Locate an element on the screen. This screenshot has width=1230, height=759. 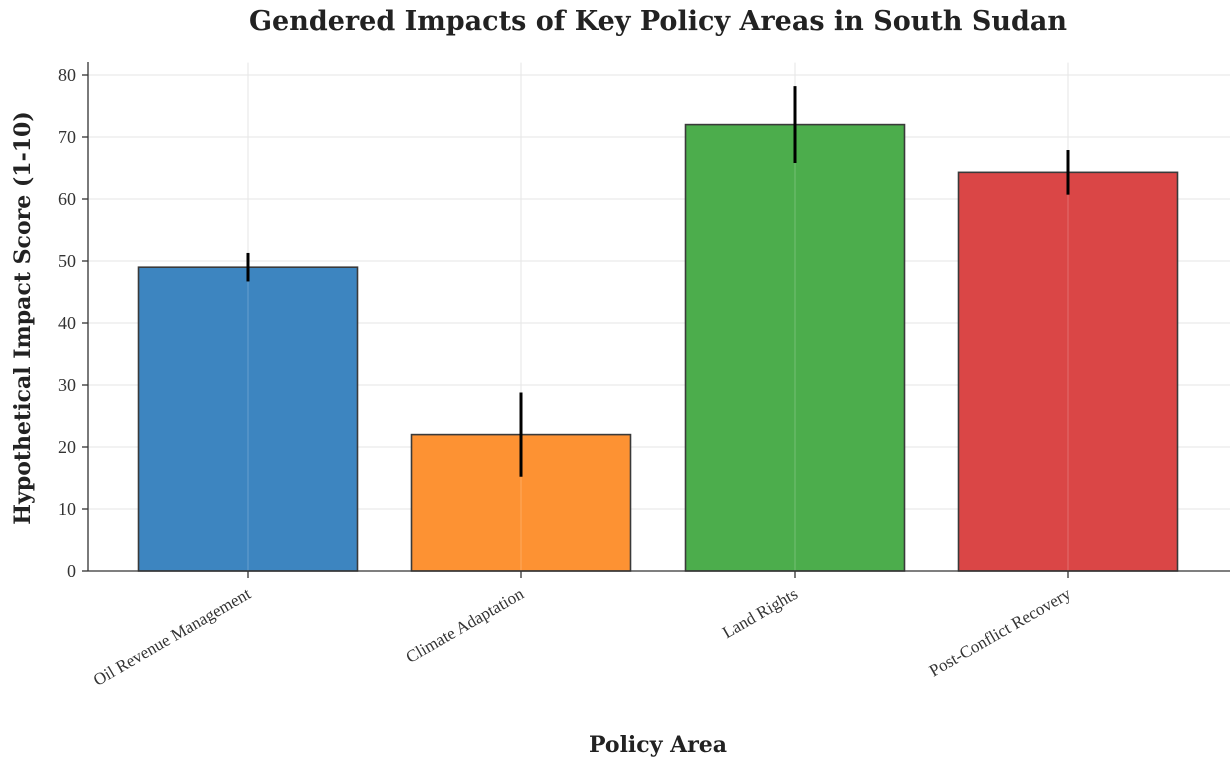
y-tick-label: 0 is located at coordinates (71, 571).